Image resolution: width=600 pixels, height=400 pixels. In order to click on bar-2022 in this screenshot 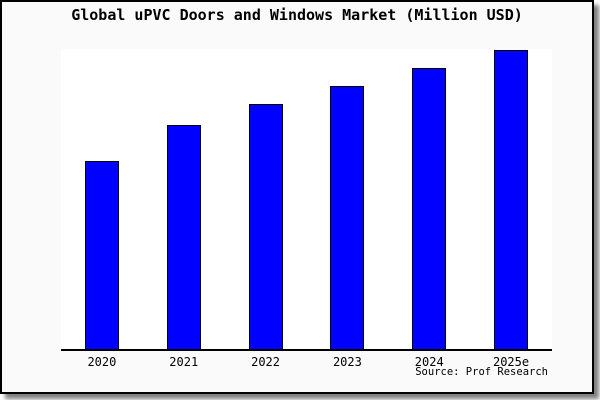, I will do `click(265, 226)`.